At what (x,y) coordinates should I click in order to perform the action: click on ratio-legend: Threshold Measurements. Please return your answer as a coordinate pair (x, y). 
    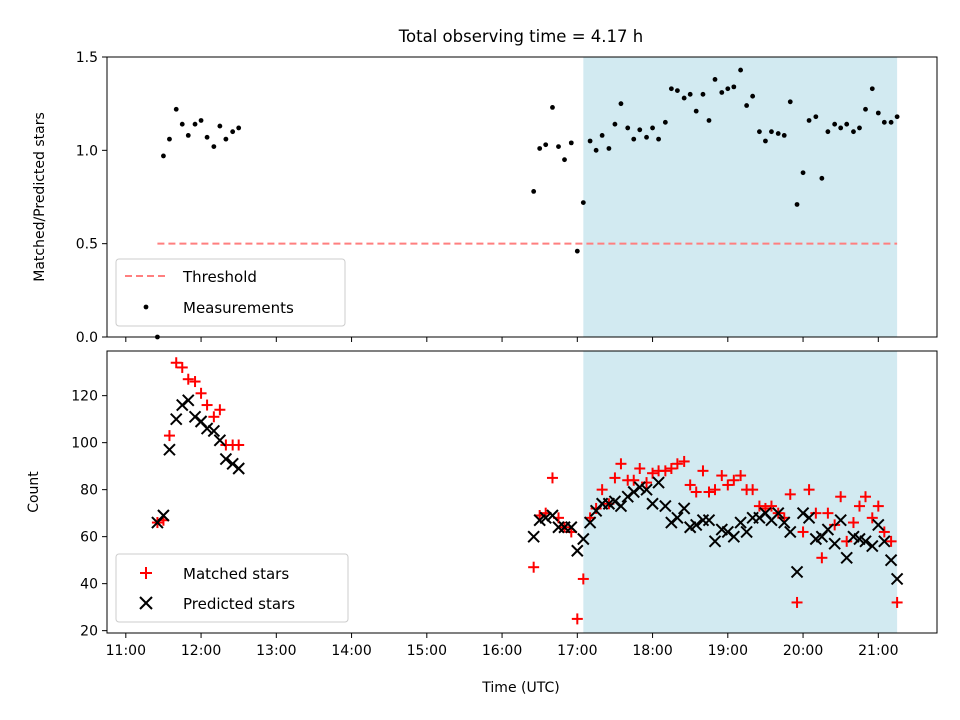
    Looking at the image, I should click on (230, 292).